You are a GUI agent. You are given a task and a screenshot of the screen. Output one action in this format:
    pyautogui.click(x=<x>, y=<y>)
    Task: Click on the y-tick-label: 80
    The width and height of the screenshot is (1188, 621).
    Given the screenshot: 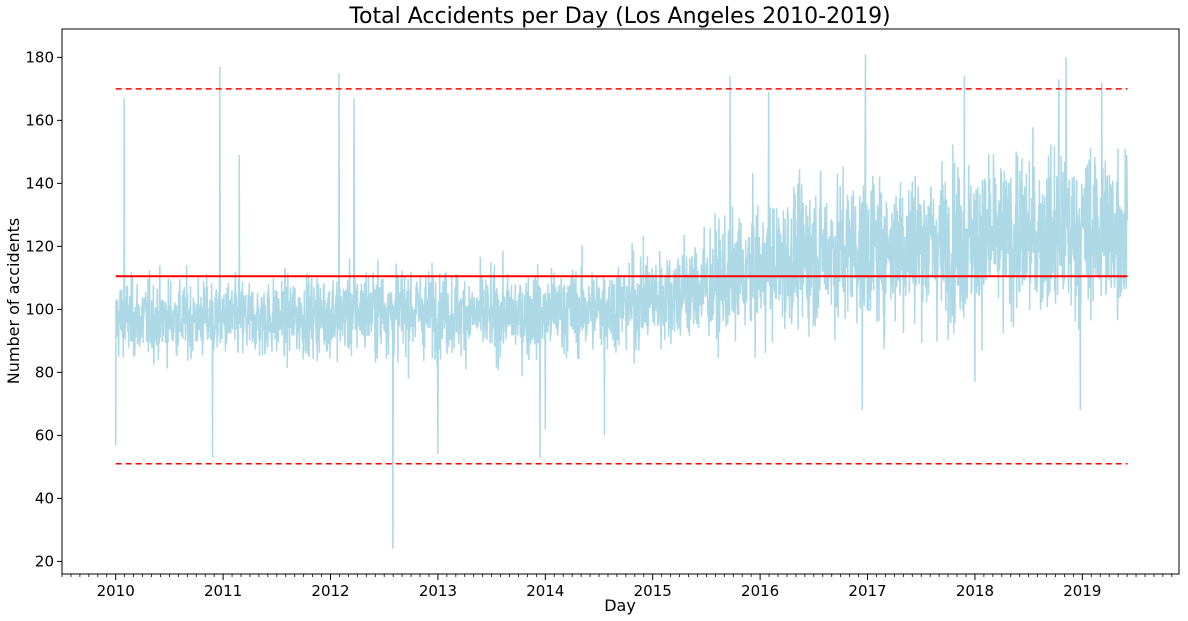 What is the action you would take?
    pyautogui.click(x=44, y=372)
    